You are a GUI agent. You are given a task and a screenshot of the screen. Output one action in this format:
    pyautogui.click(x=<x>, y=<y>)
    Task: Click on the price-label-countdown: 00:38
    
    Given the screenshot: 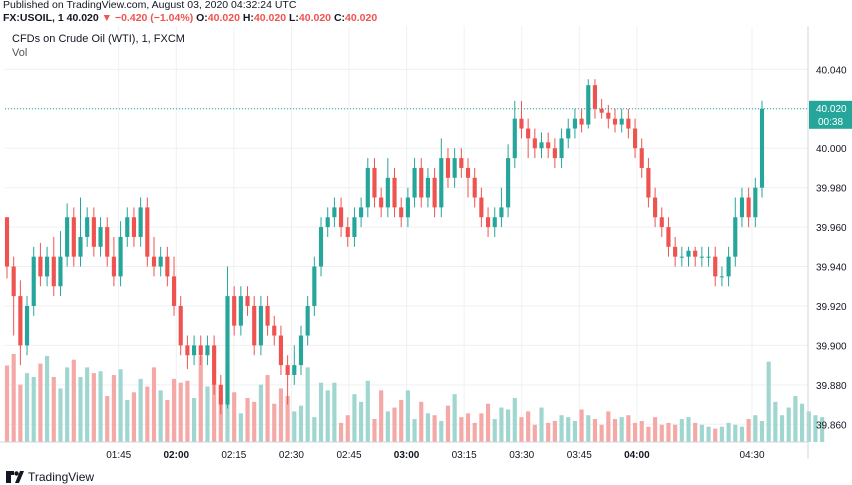 What is the action you would take?
    pyautogui.click(x=830, y=122)
    